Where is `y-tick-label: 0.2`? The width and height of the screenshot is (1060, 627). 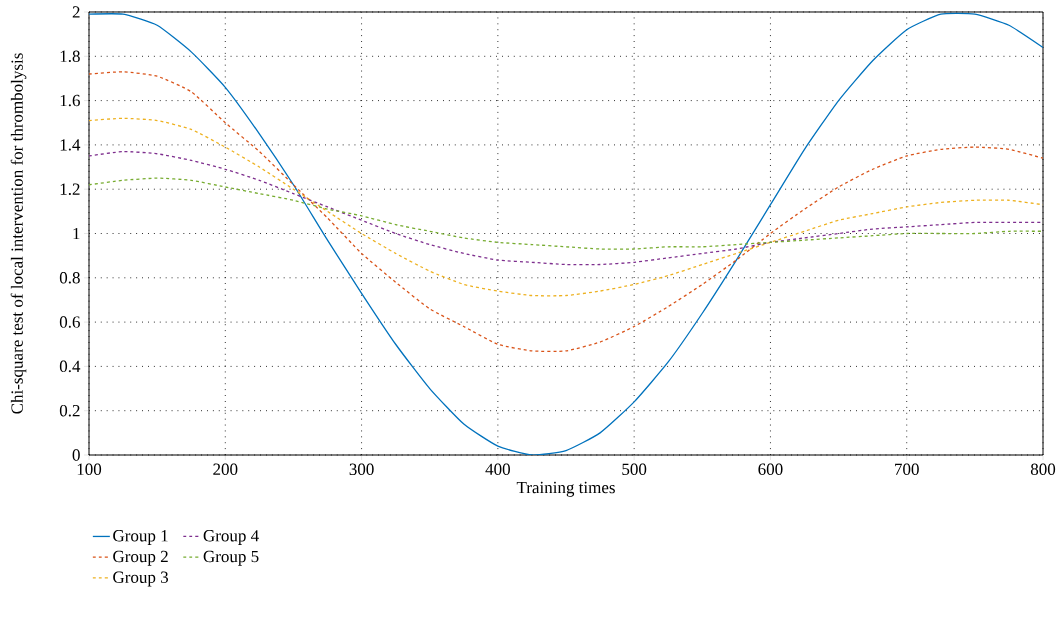
y-tick-label: 0.2 is located at coordinates (69, 410).